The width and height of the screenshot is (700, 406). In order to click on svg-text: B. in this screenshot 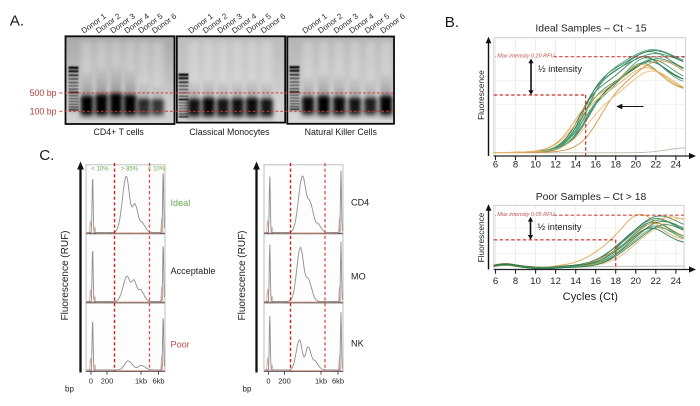, I will do `click(452, 22)`.